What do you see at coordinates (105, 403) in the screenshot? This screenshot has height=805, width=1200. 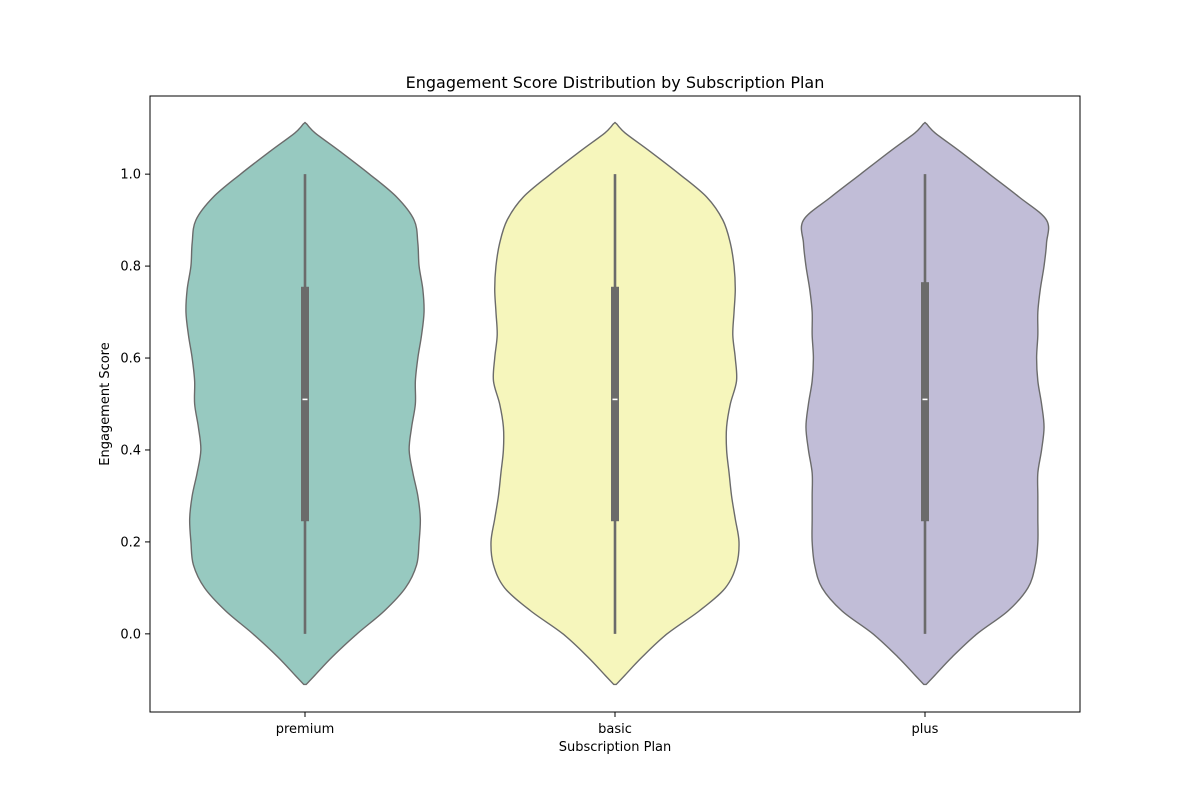 I see `y-axis-label: Engagement Score` at bounding box center [105, 403].